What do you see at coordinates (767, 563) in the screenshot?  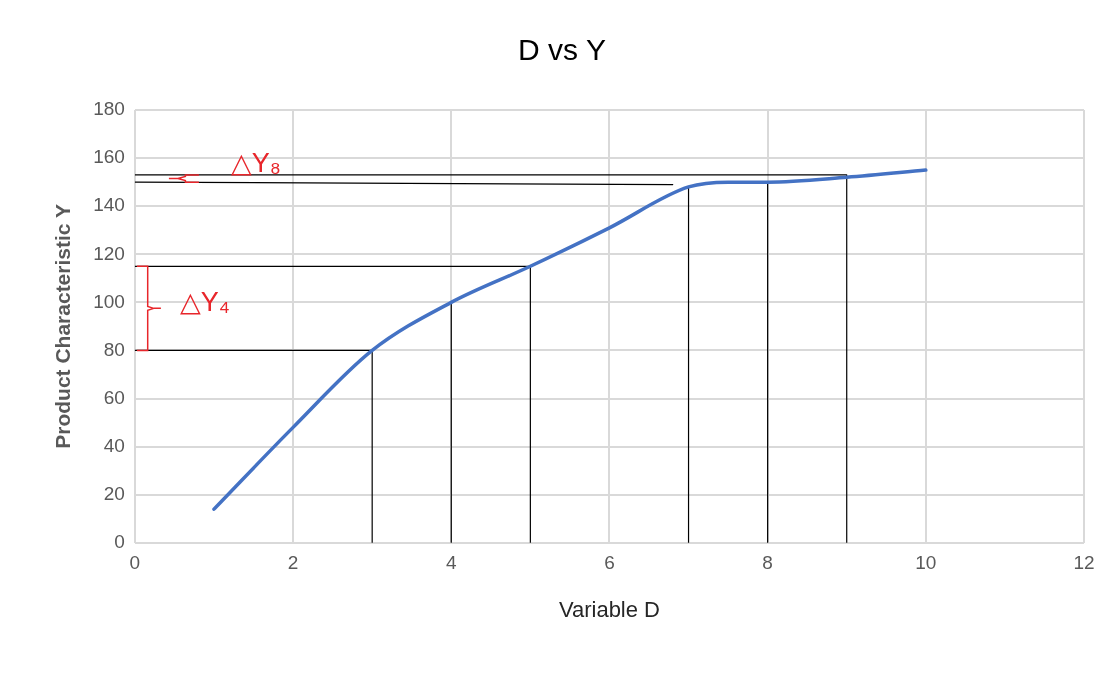 I see `x-tick-label: 8` at bounding box center [767, 563].